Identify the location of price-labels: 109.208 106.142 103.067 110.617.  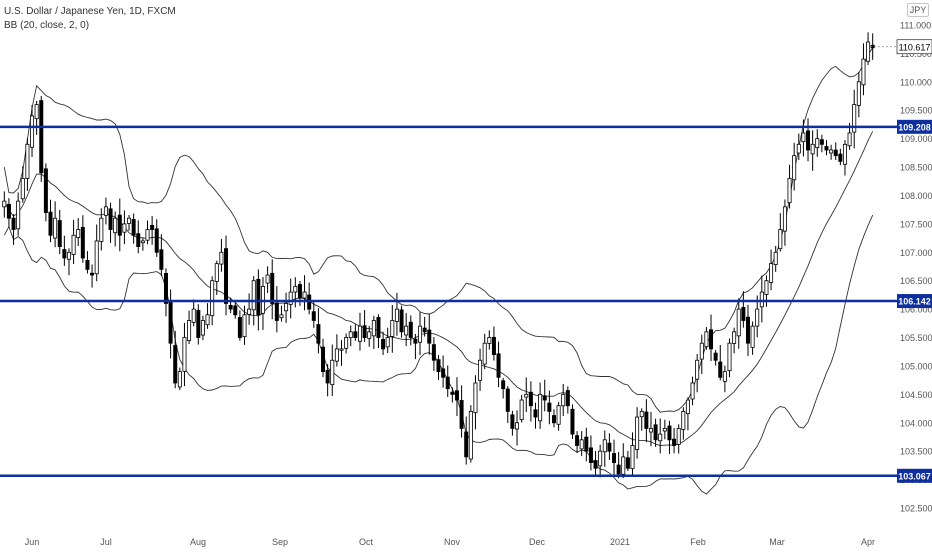
(901, 261).